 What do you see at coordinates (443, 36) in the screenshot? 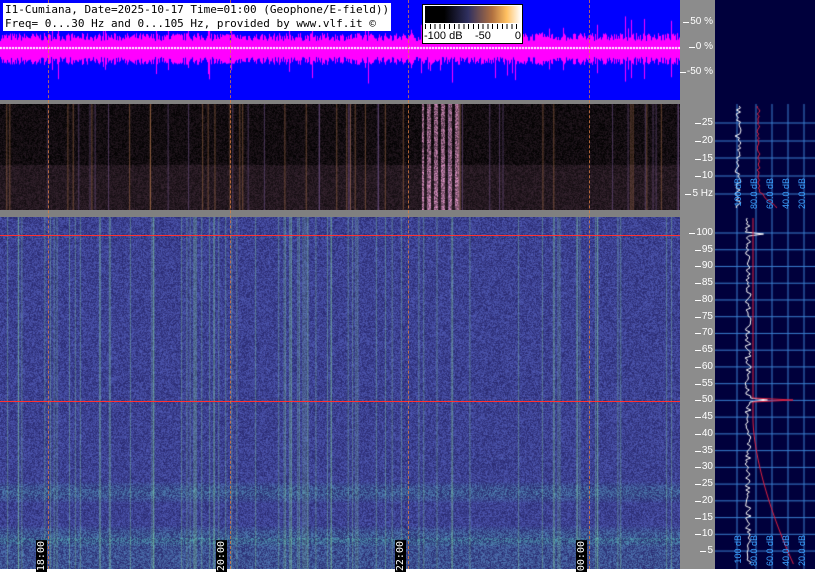
I see `colorbar-label: -100 dB` at bounding box center [443, 36].